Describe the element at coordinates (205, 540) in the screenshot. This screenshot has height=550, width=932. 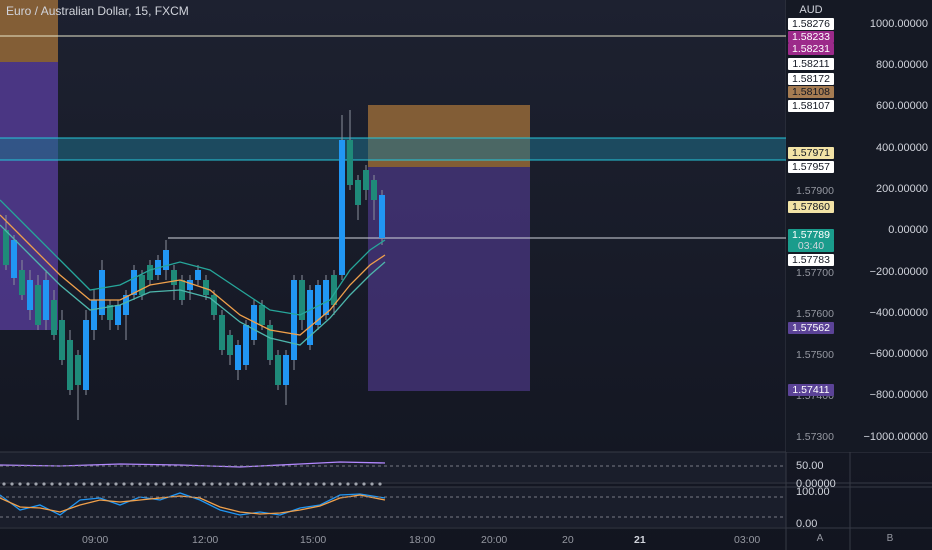
I see `time-tick: 12:00` at that location.